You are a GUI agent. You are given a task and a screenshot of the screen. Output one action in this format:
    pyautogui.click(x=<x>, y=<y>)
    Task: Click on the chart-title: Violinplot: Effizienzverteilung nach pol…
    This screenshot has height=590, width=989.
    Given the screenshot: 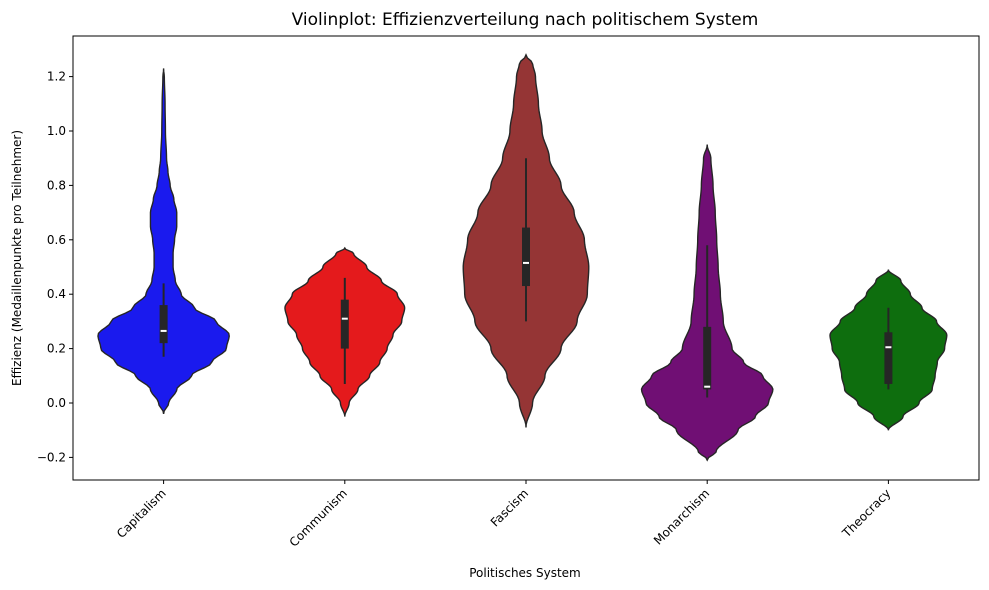 What is the action you would take?
    pyautogui.click(x=525, y=20)
    